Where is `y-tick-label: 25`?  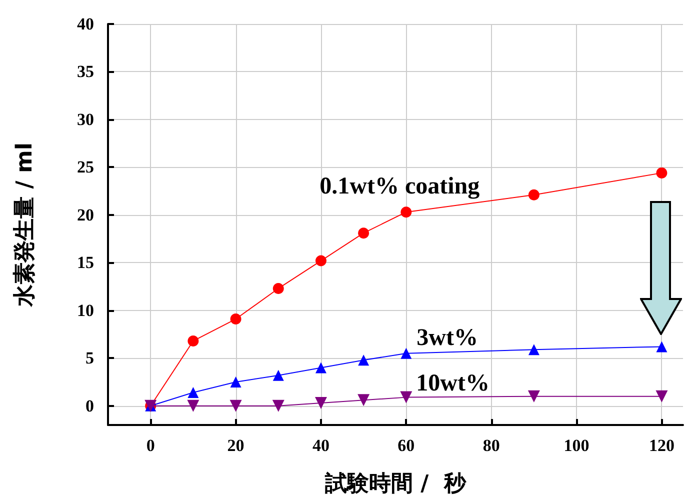
y-tick-label: 25 is located at coordinates (85, 167).